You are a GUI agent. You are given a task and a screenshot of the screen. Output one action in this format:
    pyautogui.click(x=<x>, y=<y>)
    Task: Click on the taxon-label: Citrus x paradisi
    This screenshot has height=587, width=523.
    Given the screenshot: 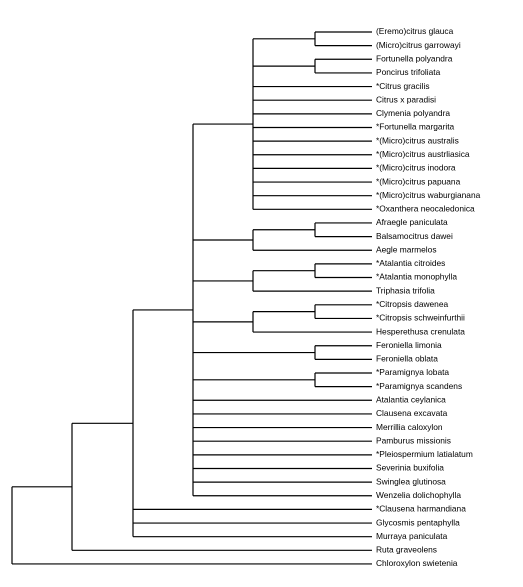 What is the action you would take?
    pyautogui.click(x=406, y=99)
    